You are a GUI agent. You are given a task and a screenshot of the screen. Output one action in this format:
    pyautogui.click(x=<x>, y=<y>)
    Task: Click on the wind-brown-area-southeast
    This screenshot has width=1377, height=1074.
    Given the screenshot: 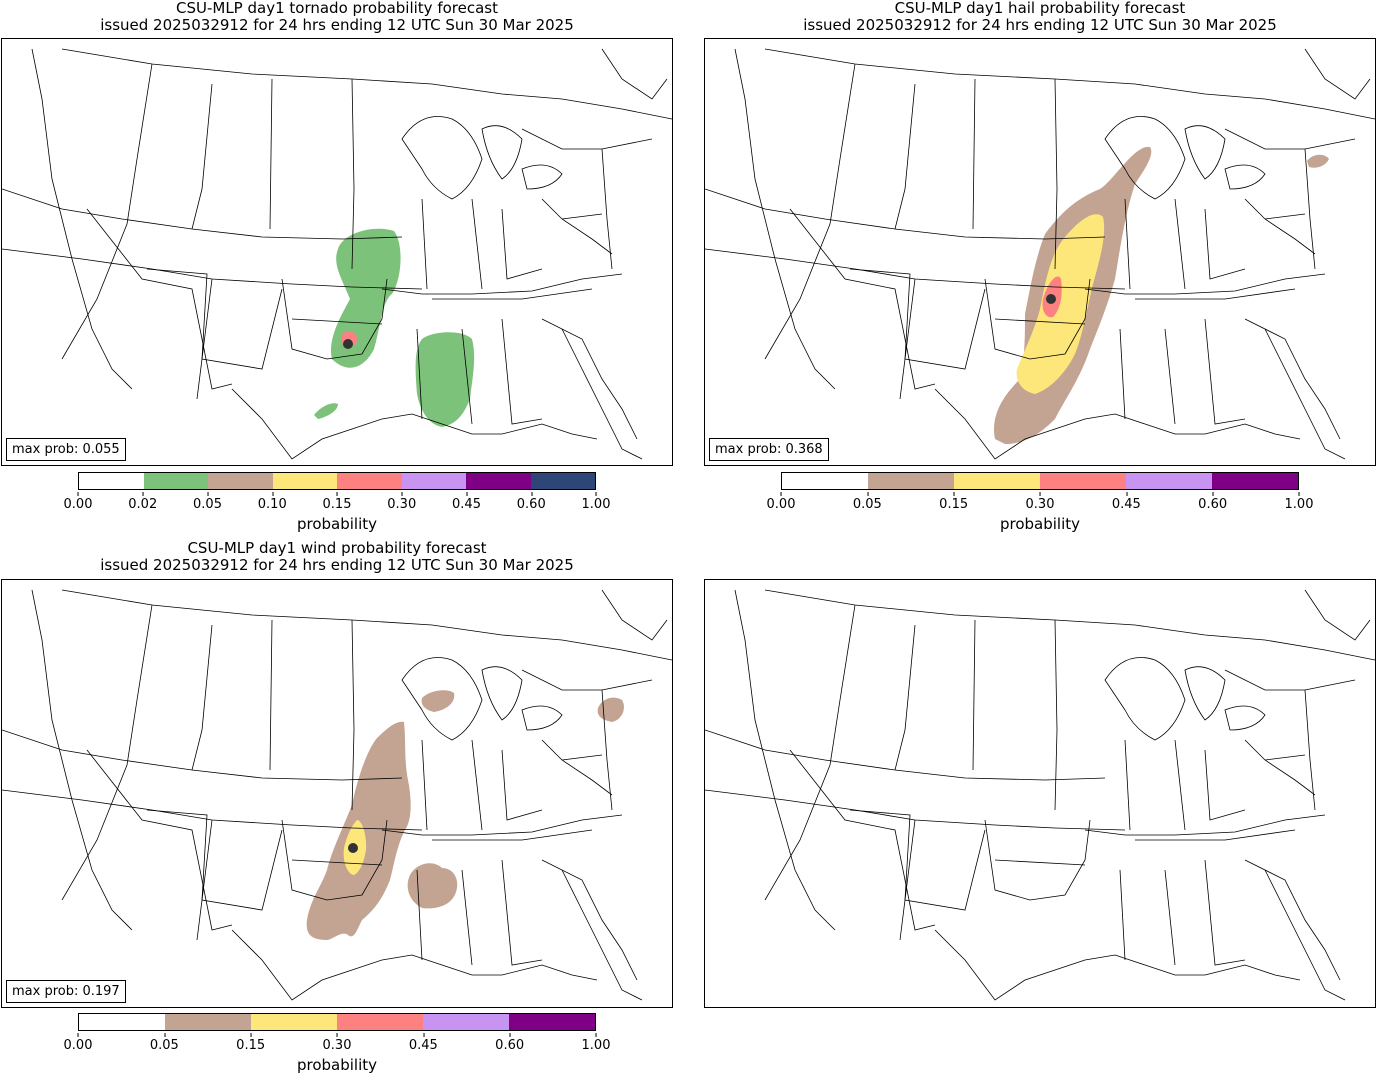 What is the action you would take?
    pyautogui.click(x=432, y=886)
    